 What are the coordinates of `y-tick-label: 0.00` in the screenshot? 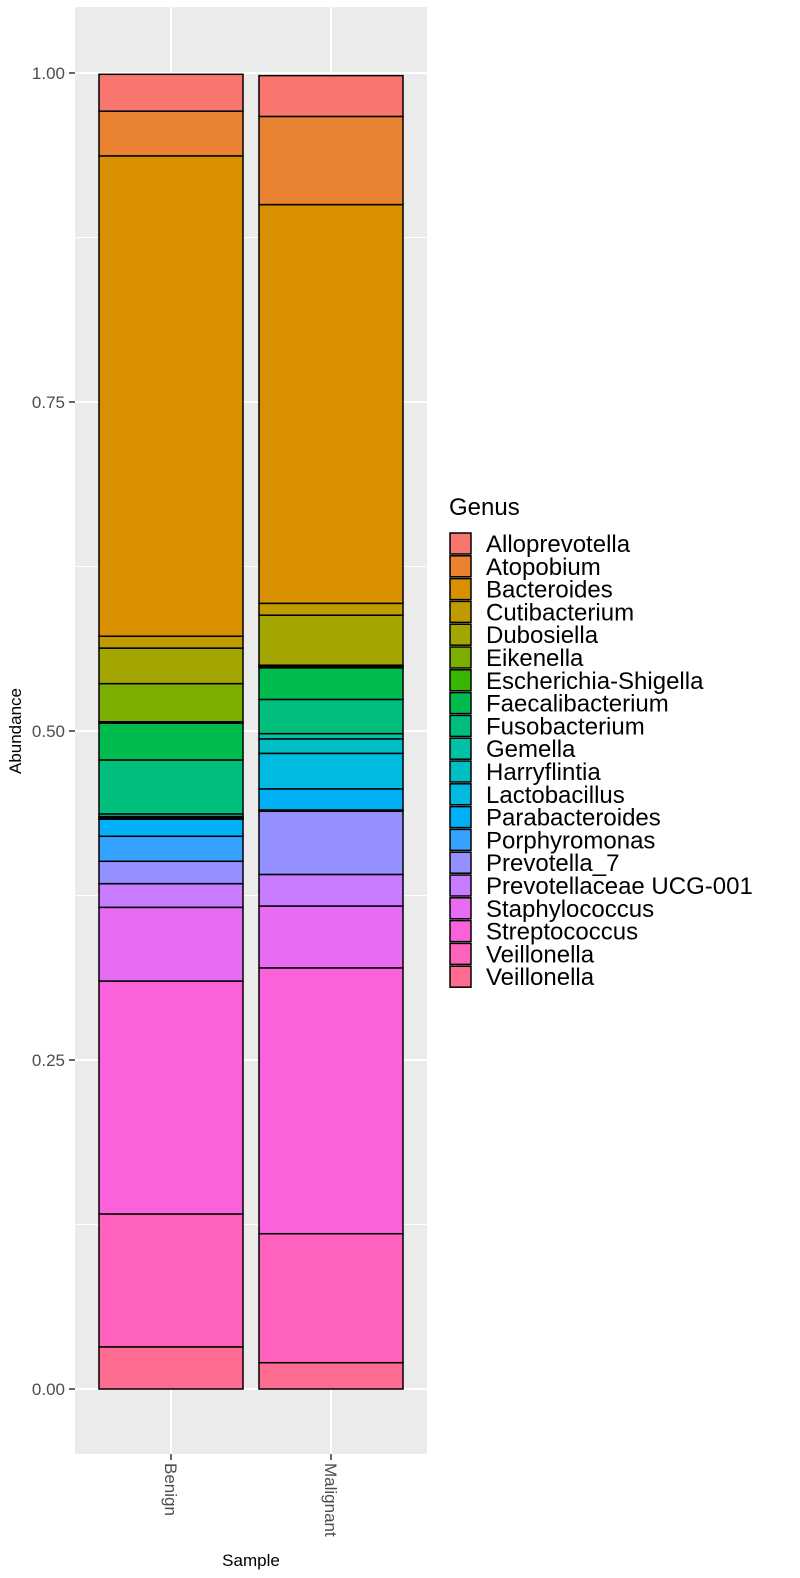 It's located at (48, 1389).